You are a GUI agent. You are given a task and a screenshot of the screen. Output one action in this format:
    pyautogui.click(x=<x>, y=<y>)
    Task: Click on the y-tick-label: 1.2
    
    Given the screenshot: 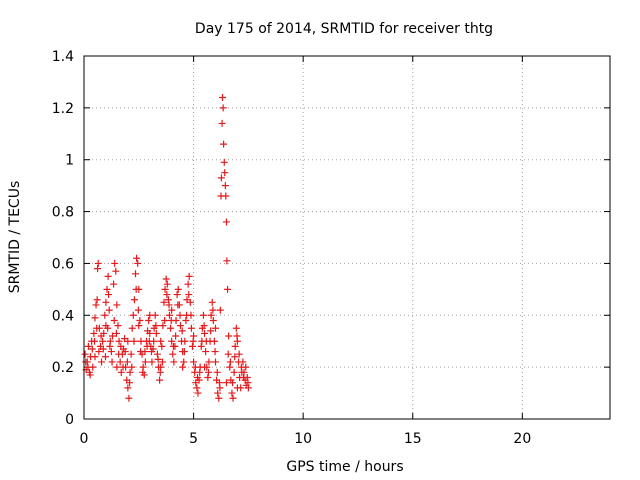 What is the action you would take?
    pyautogui.click(x=63, y=109)
    